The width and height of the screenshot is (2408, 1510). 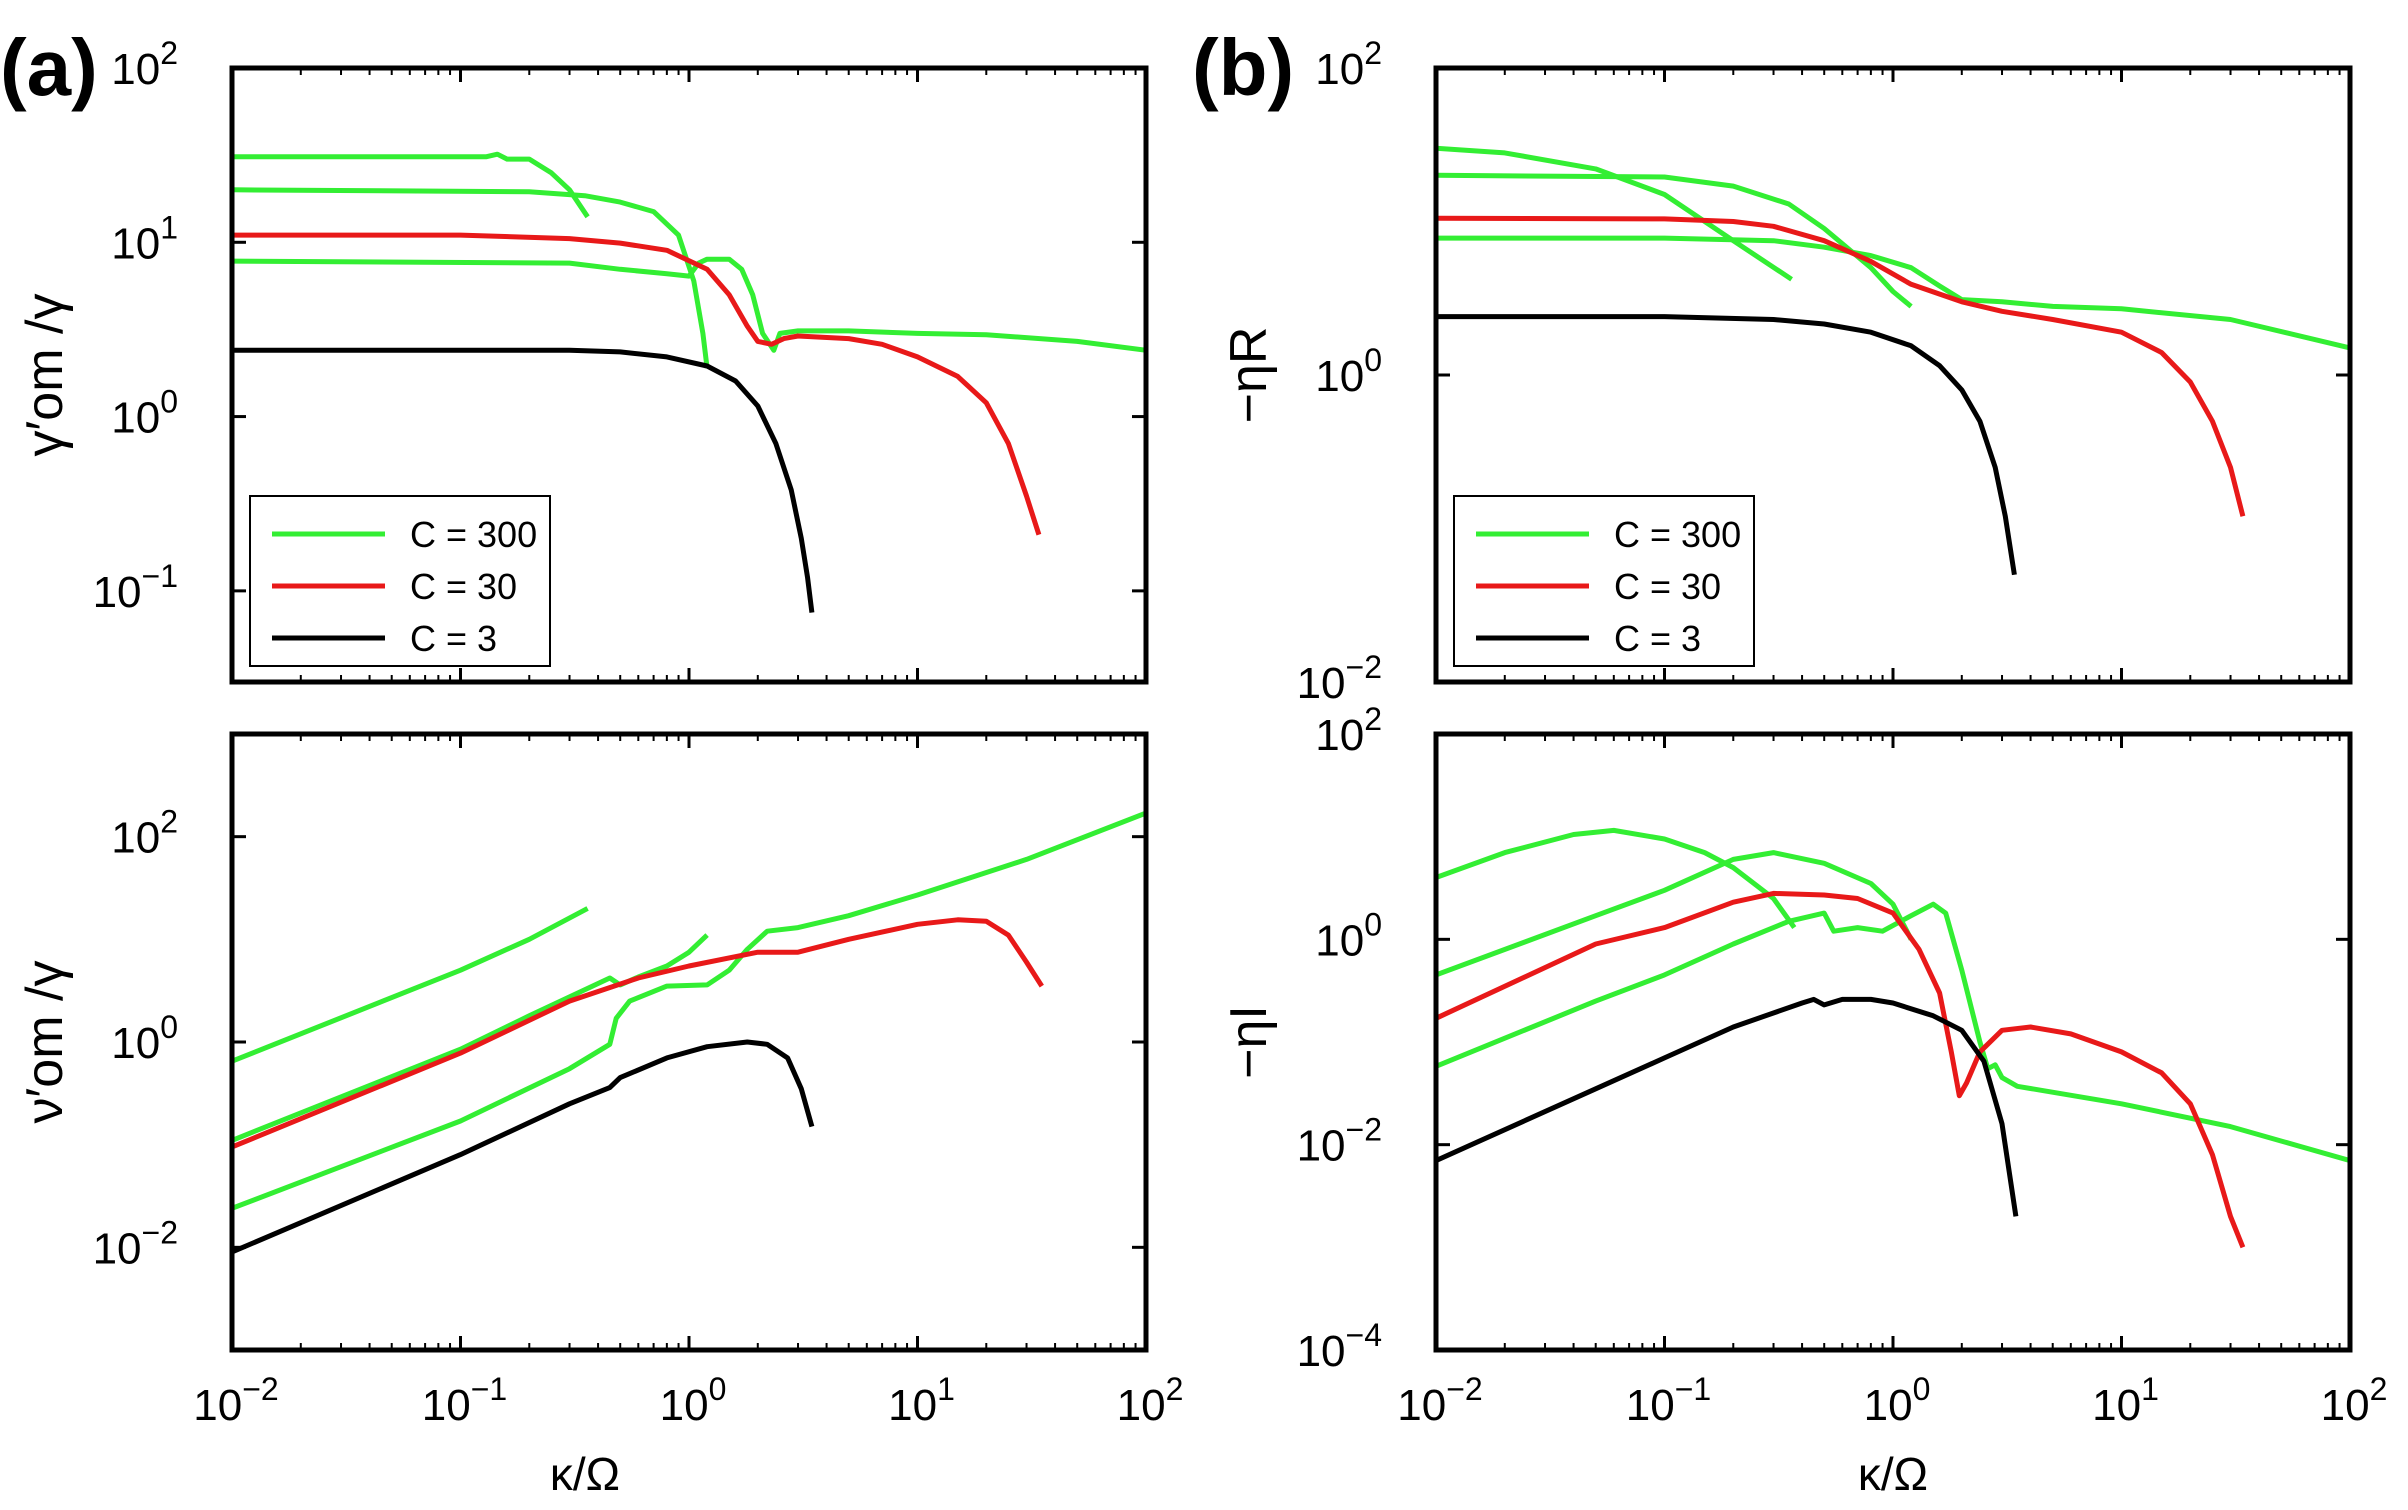 I want to click on y-axis-label: ν′om /γ, so click(x=45, y=1042).